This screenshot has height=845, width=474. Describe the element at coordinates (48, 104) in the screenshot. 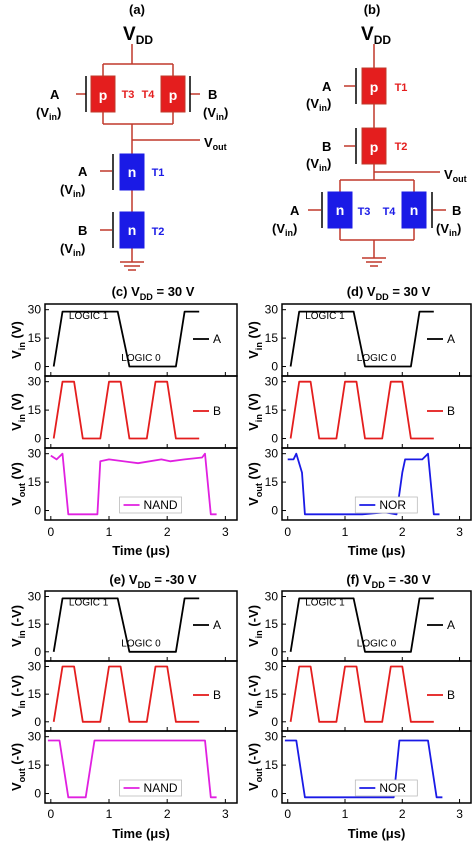

I see `circuit-a-input-a-top: A (Vin)` at that location.